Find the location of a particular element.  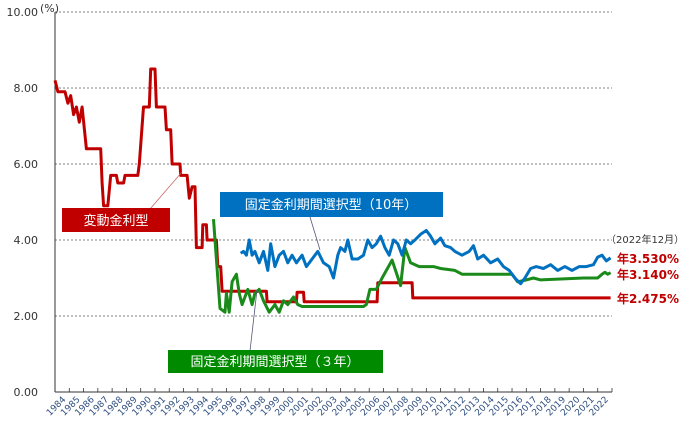

y-tick-label: 0.00 is located at coordinates (26, 392).